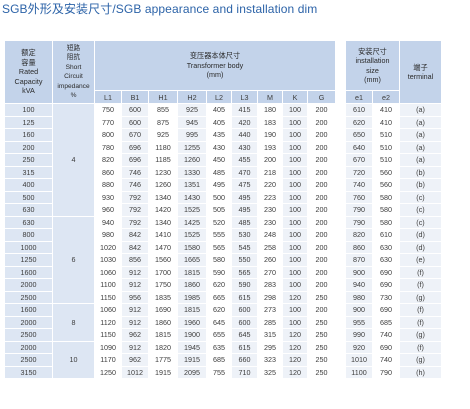 The height and width of the screenshot is (409, 470). What do you see at coordinates (108, 222) in the screenshot?
I see `cell-l1: 940` at bounding box center [108, 222].